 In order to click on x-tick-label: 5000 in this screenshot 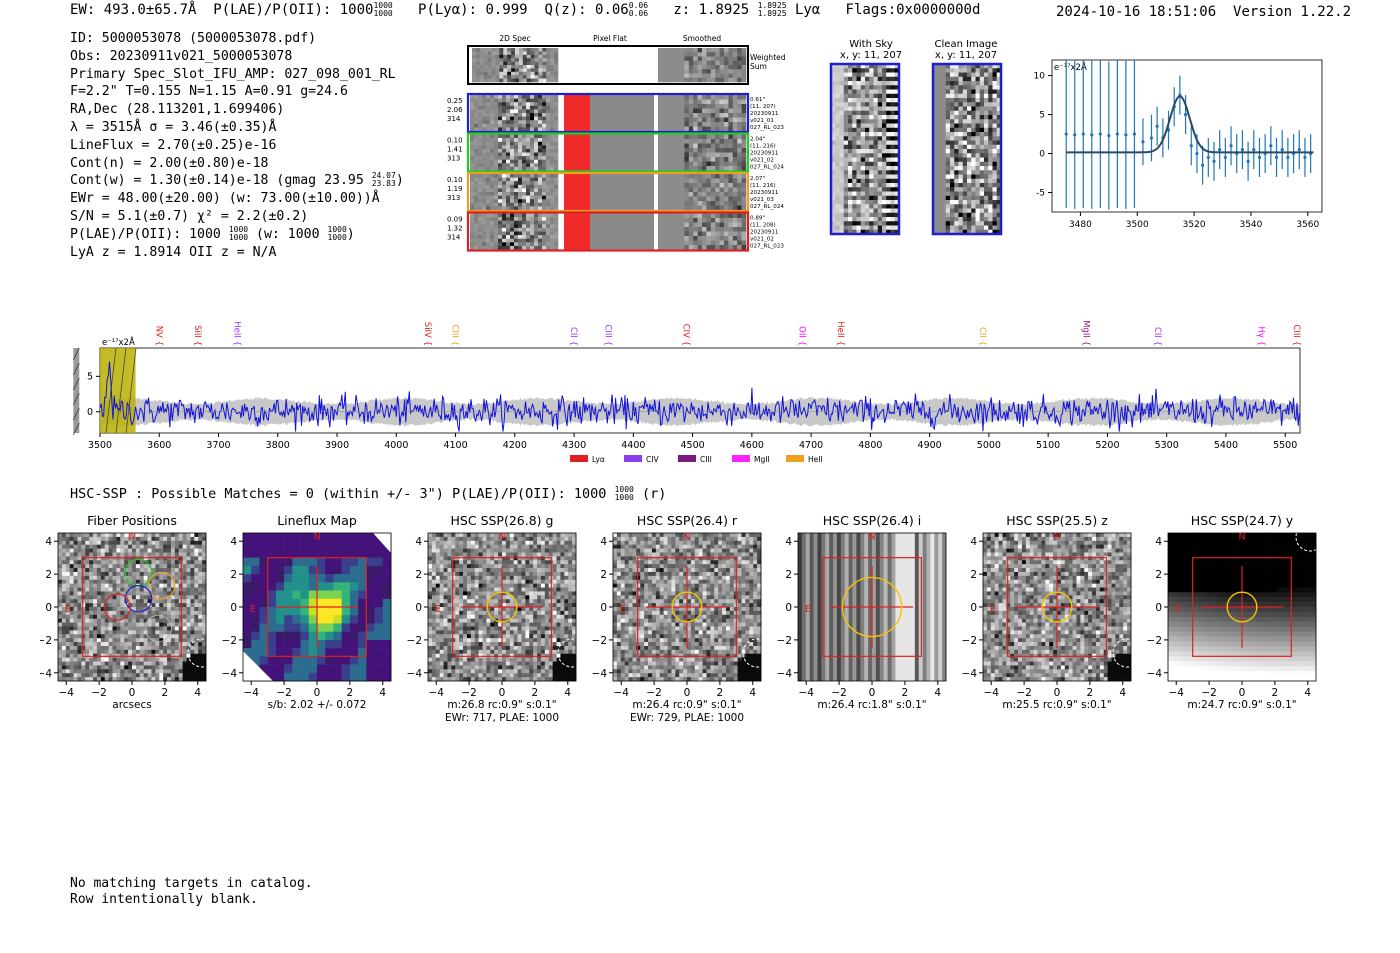, I will do `click(989, 445)`.